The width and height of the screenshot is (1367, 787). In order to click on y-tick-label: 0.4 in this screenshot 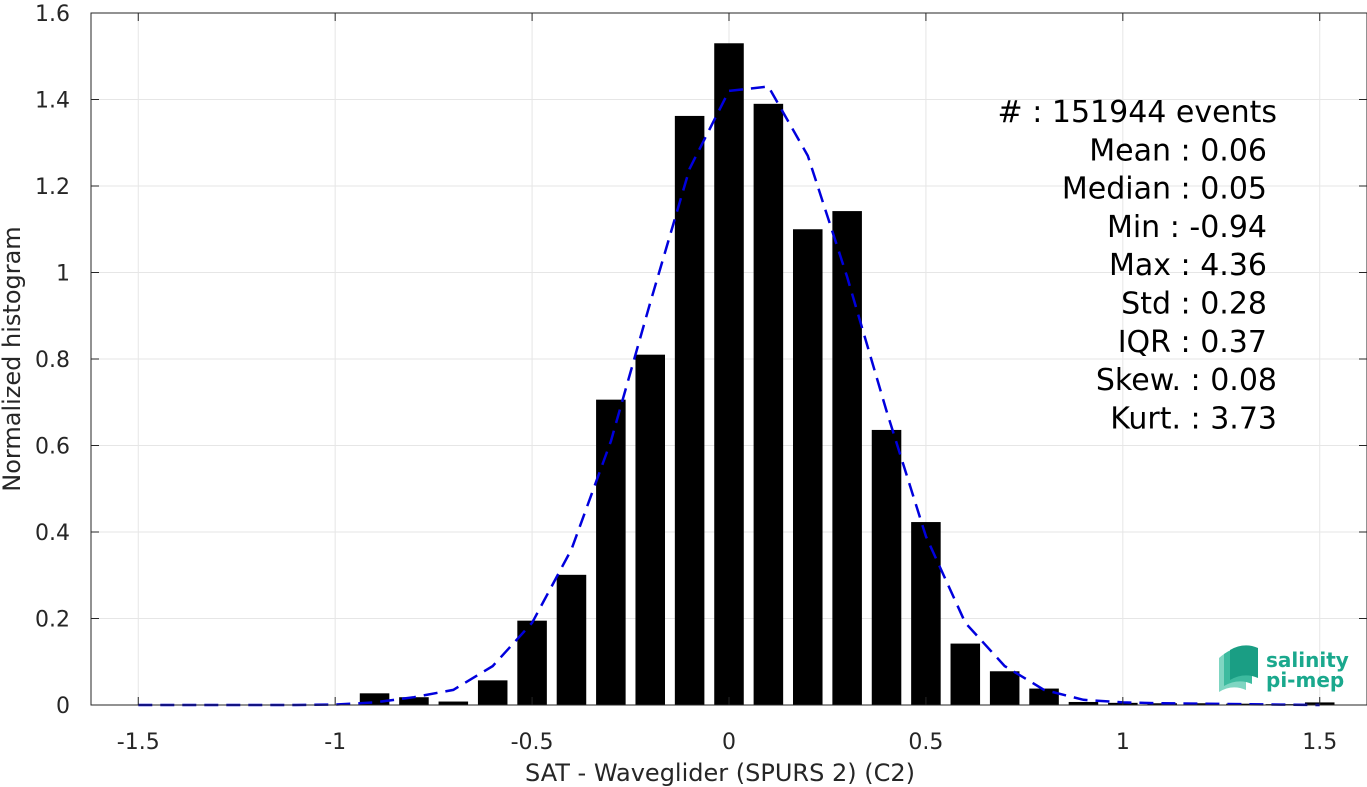, I will do `click(52, 533)`.